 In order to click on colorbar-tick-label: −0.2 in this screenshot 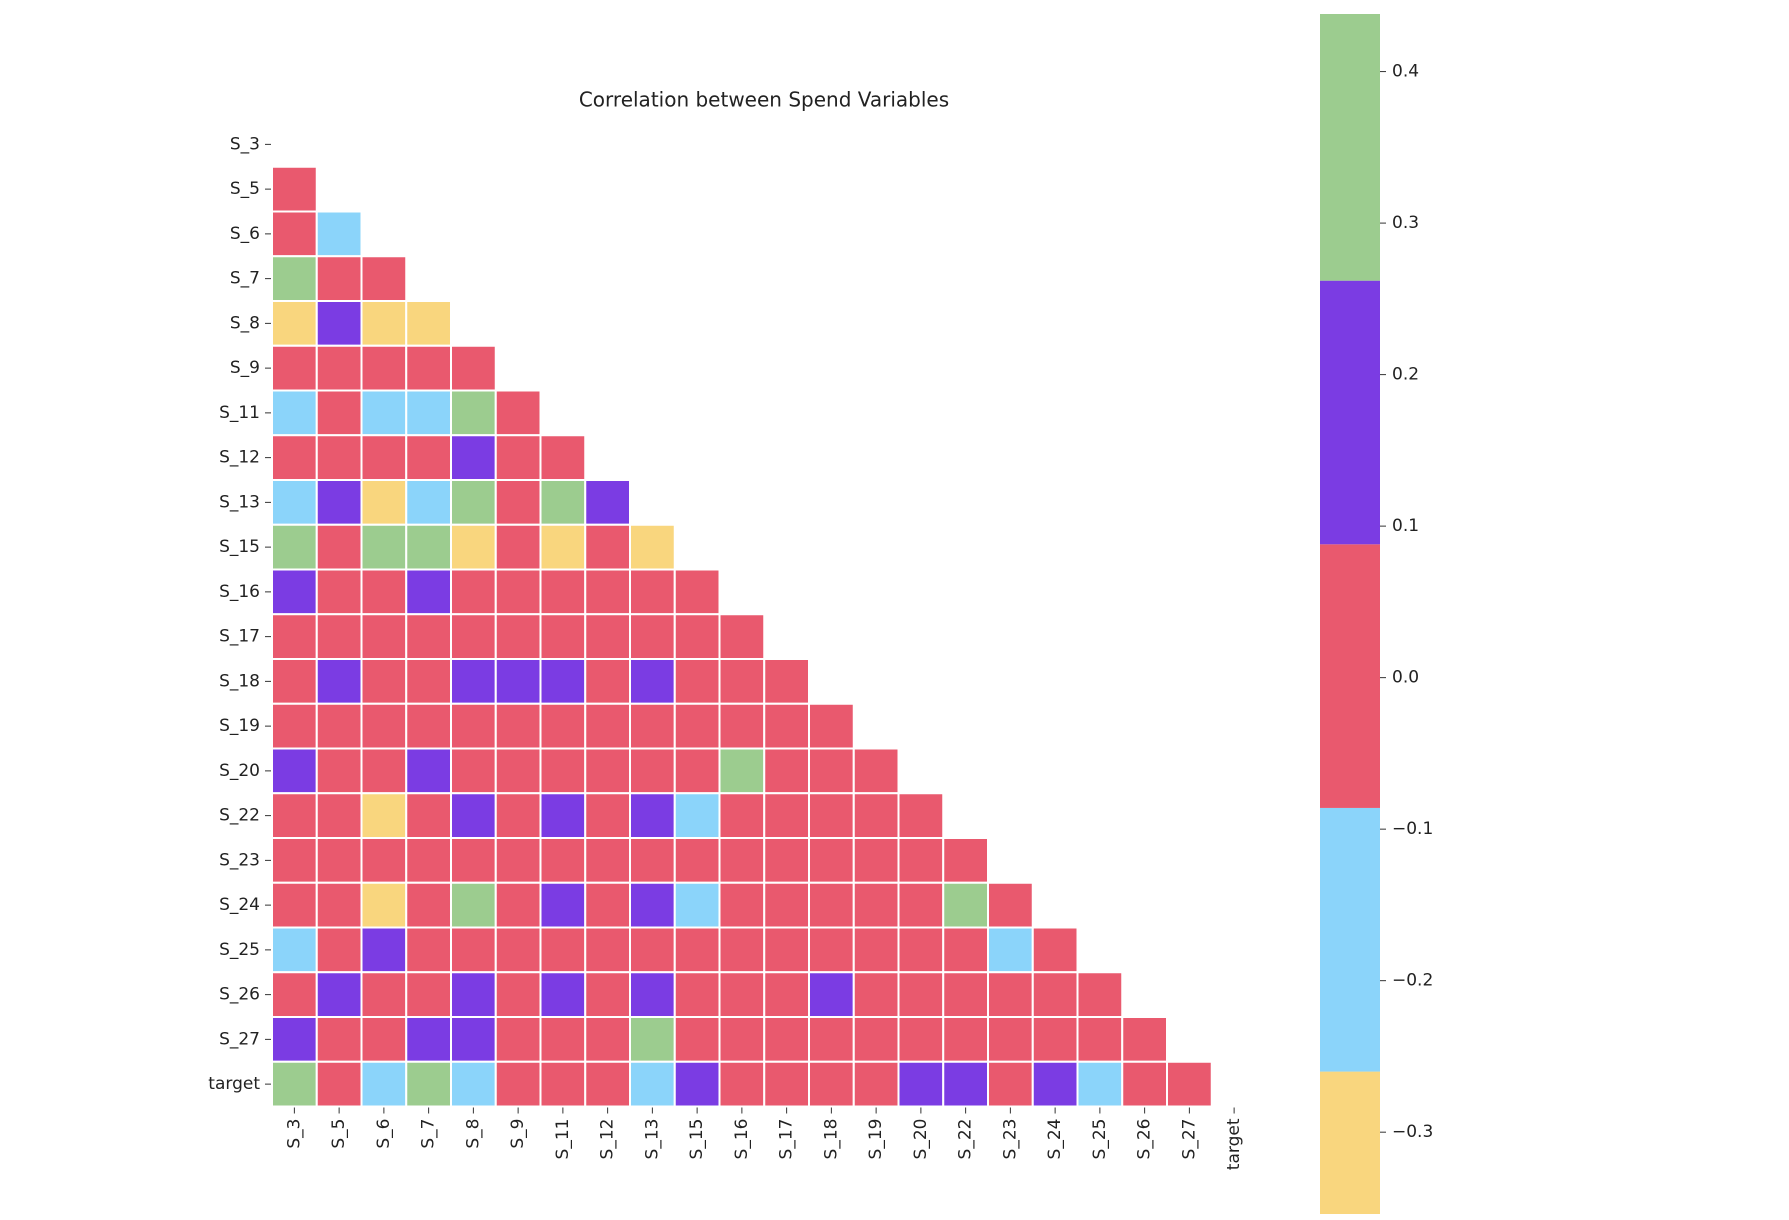, I will do `click(1412, 981)`.